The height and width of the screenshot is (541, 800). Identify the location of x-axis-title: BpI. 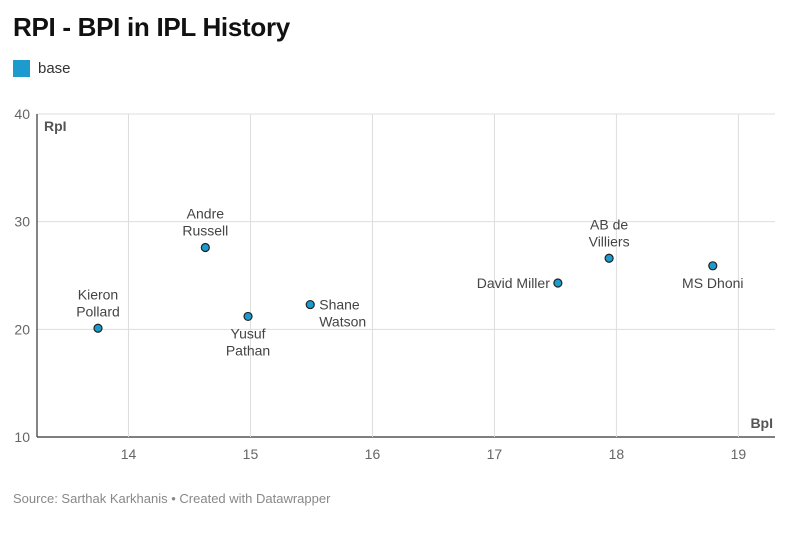
(761, 423).